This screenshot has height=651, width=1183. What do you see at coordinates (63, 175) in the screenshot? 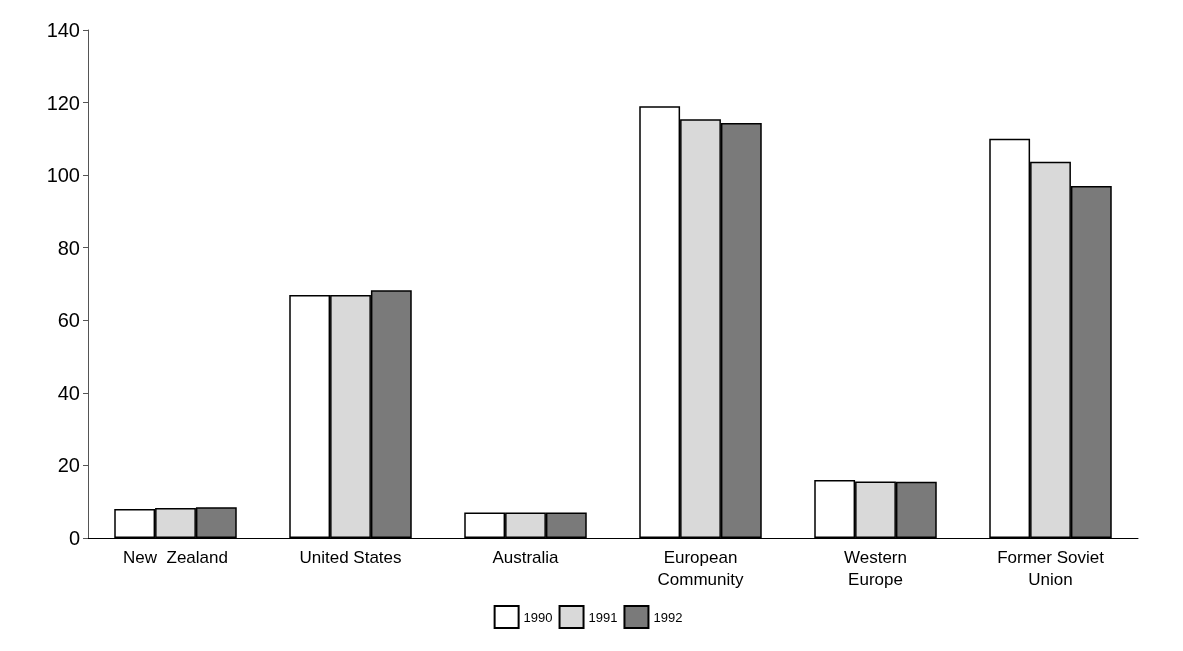
I see `y-tick-label: 100` at bounding box center [63, 175].